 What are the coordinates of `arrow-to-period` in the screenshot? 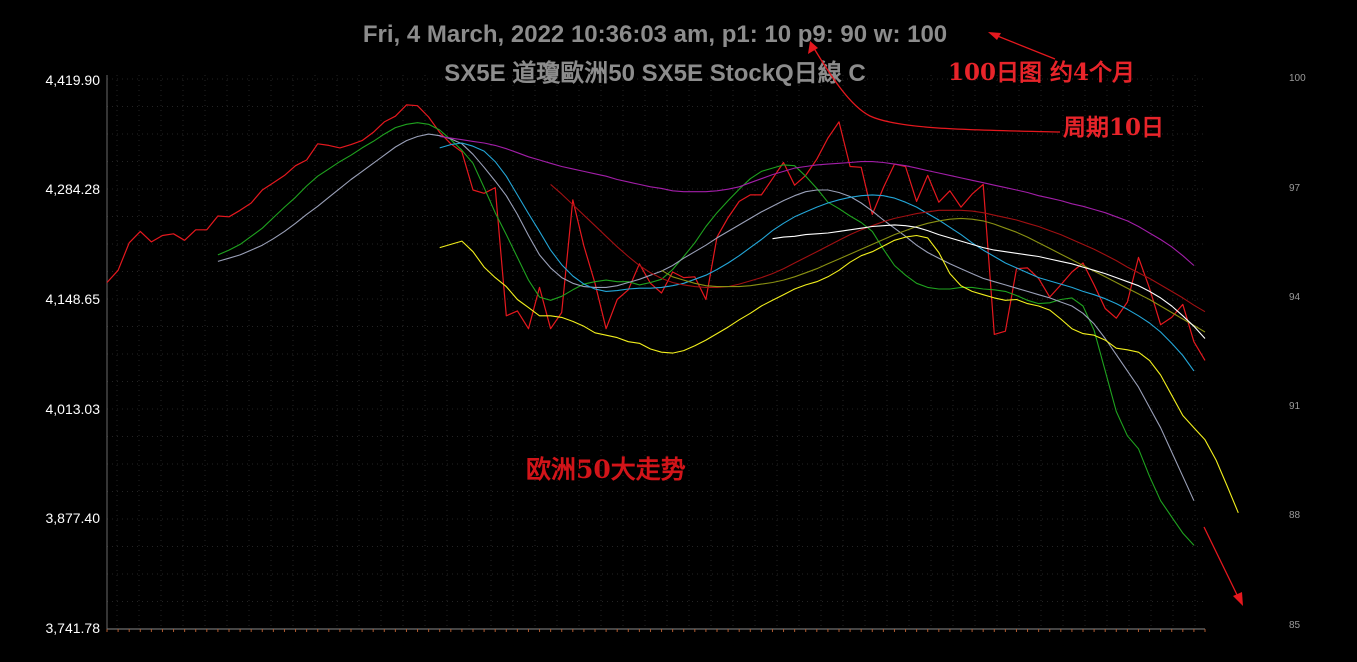 It's located at (936, 88).